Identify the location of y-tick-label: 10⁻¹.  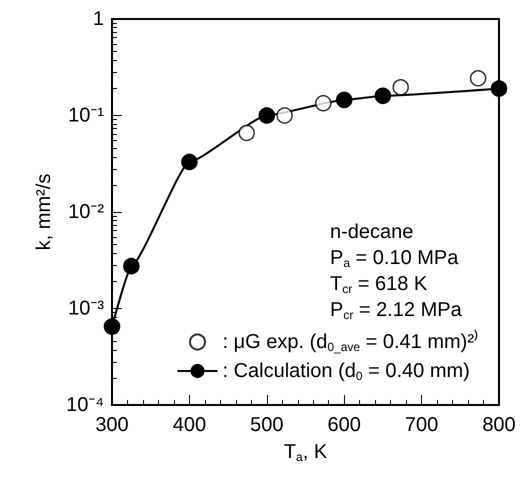
(86, 115).